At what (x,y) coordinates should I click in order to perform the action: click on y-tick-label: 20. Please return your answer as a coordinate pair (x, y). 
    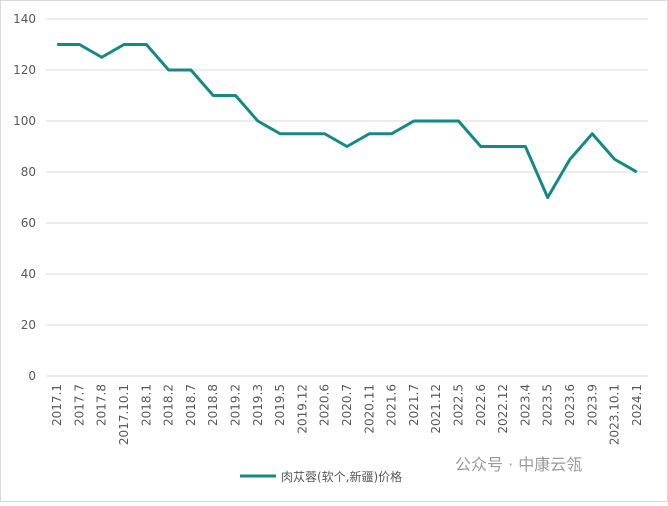
    Looking at the image, I should click on (28, 325).